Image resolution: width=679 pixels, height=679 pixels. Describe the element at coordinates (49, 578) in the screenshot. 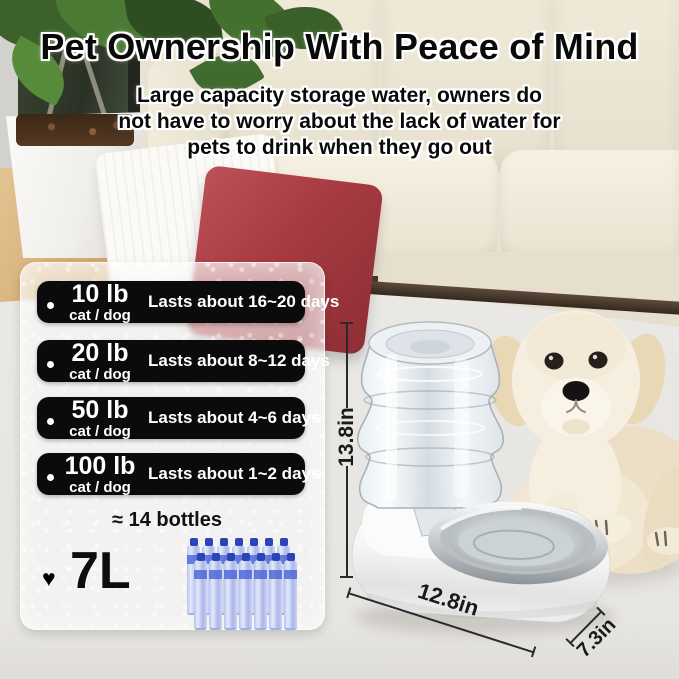

I see `heart-icon: ♥` at that location.